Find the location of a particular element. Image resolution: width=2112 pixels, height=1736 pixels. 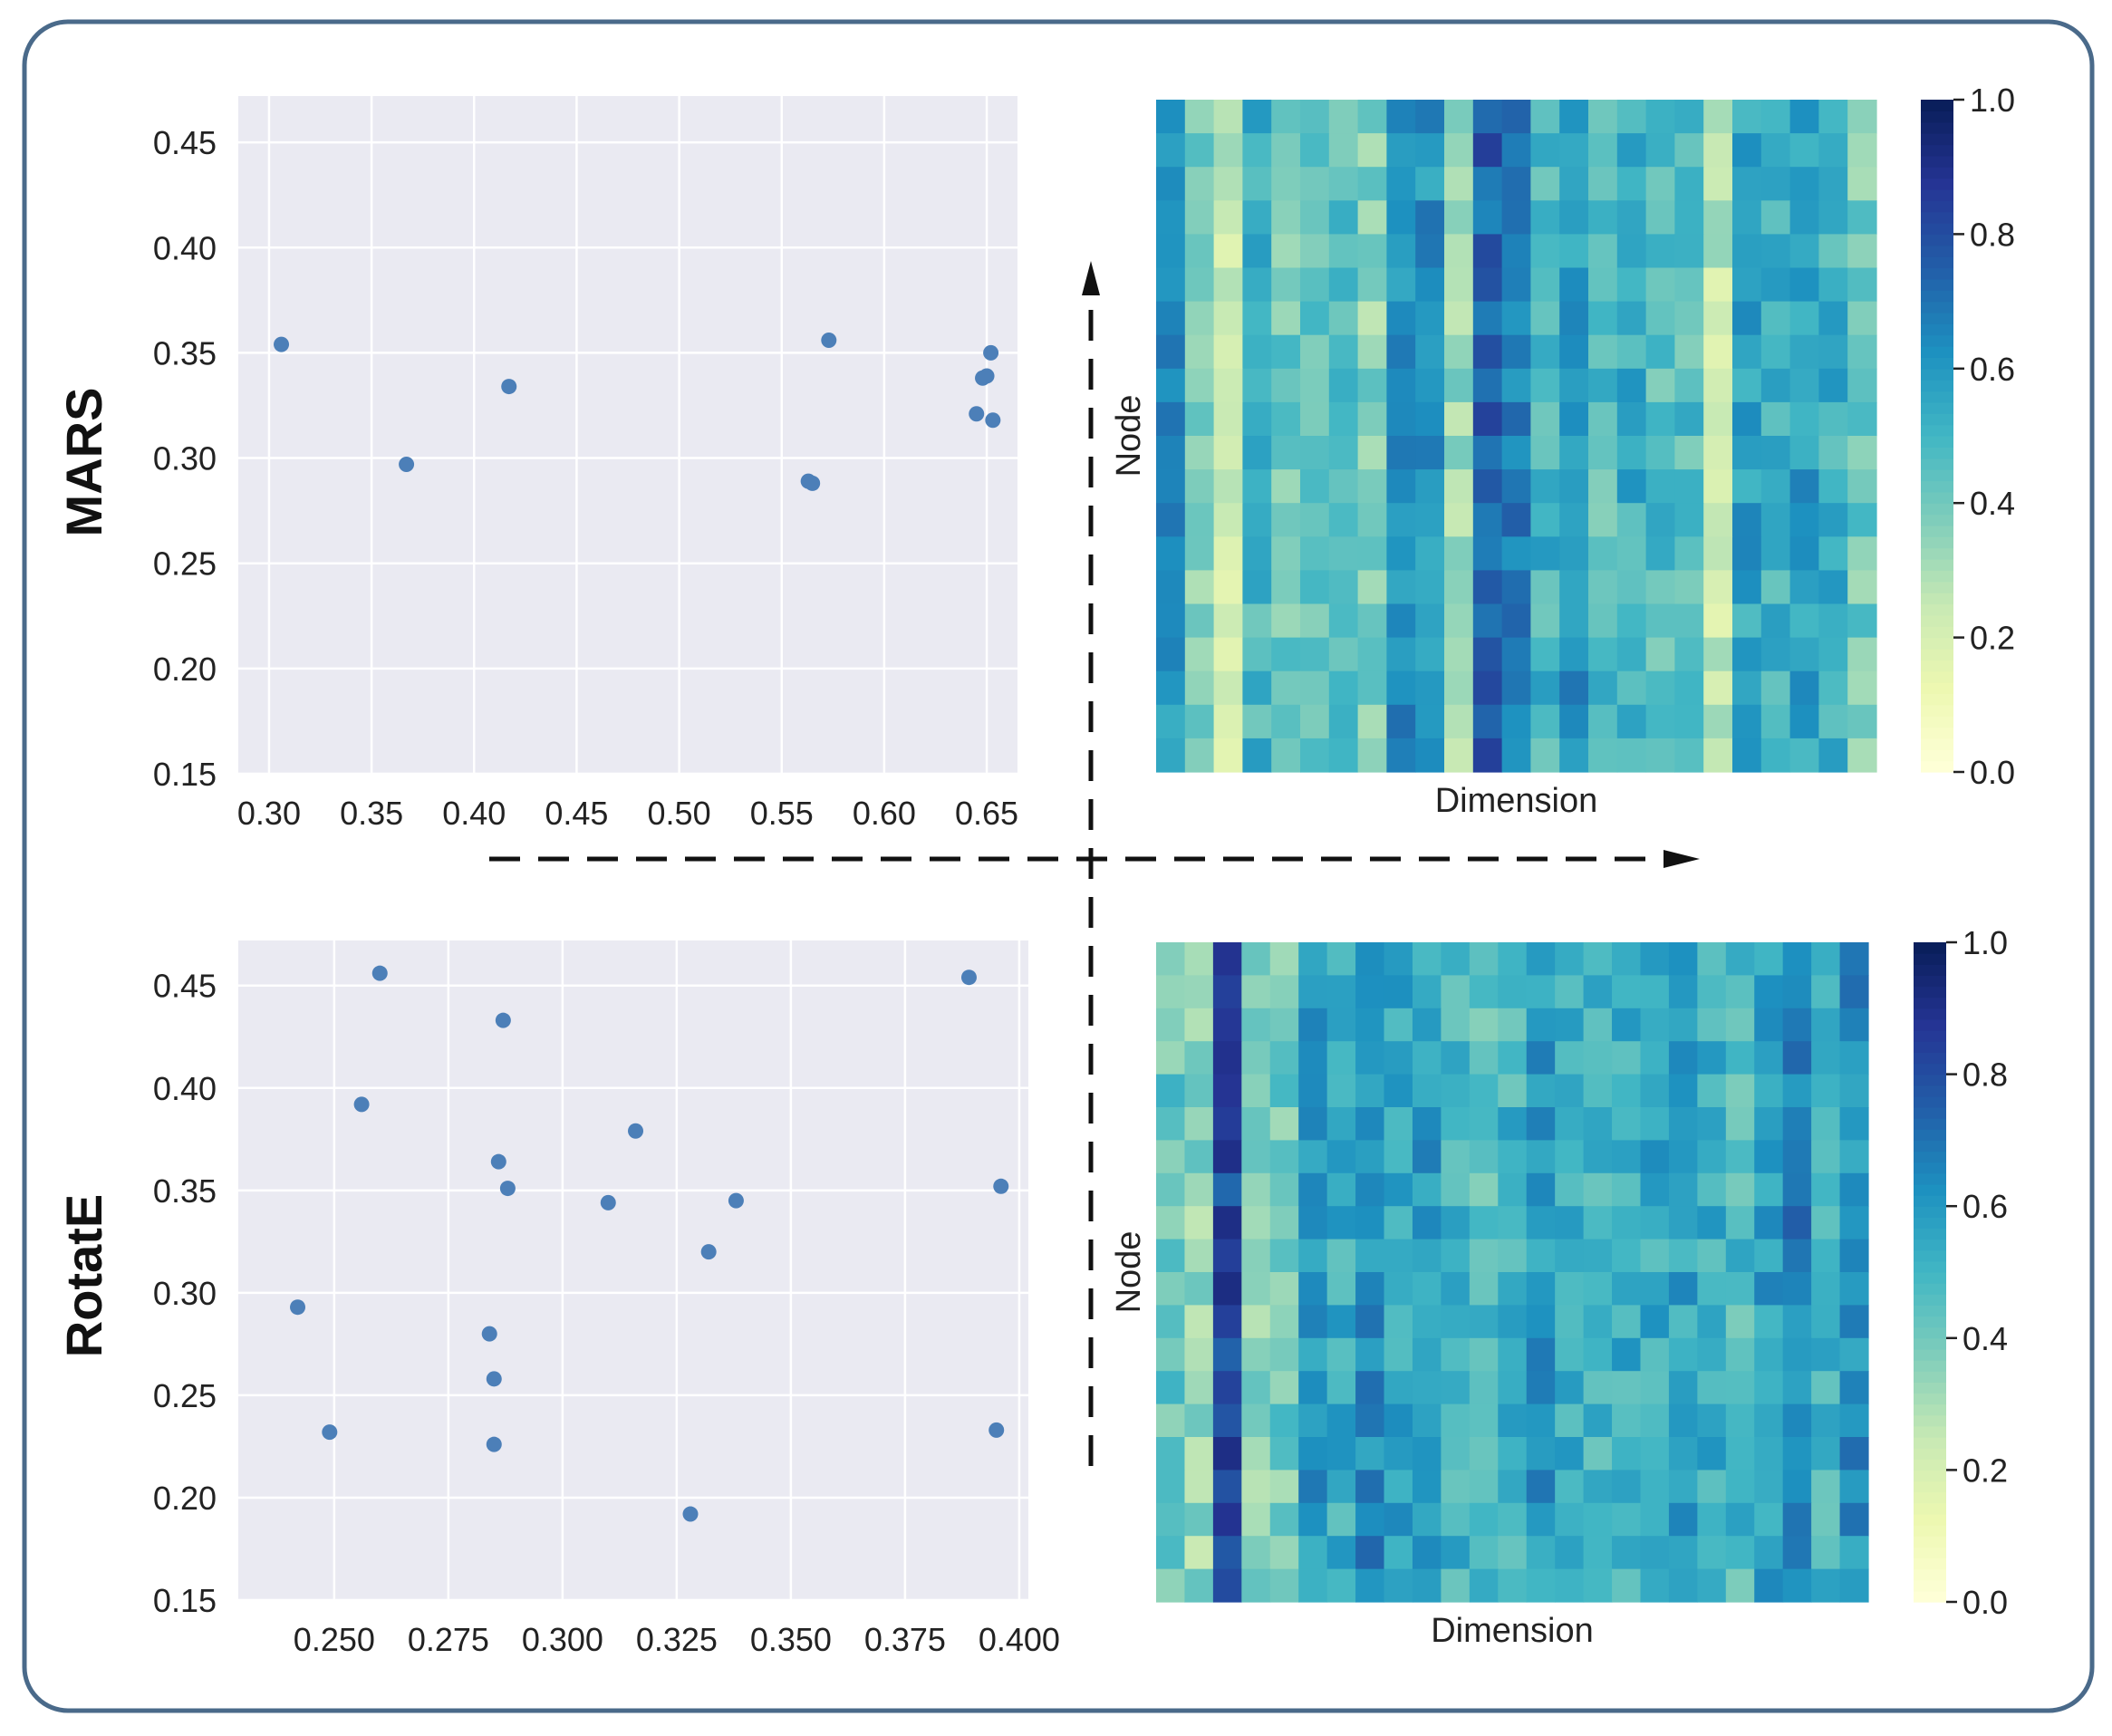

x-tick-label: 0.50 is located at coordinates (680, 813).